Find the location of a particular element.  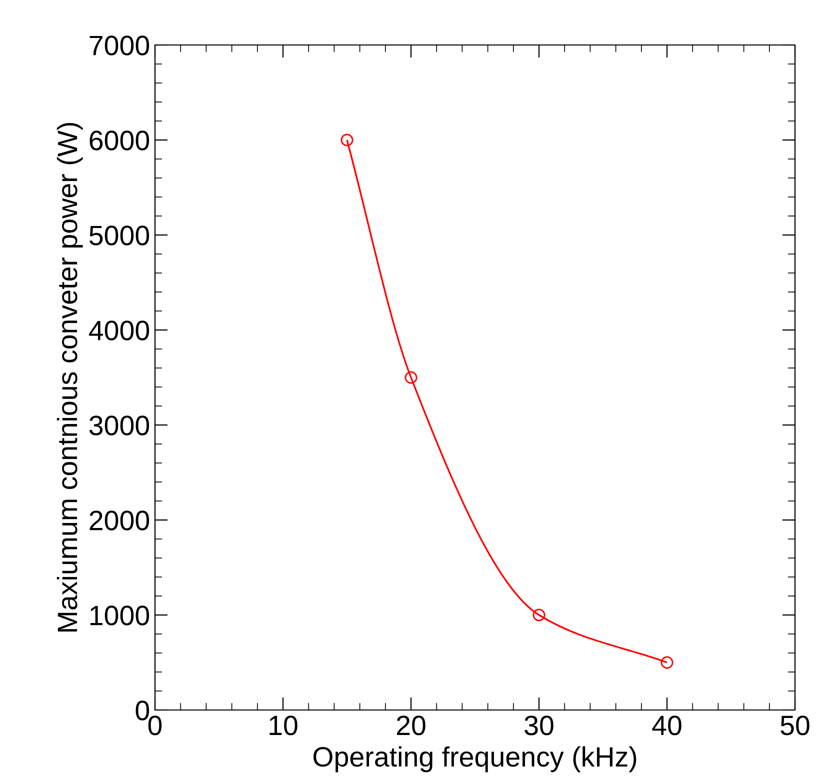

y-tick-label: 2000 is located at coordinates (120, 520).